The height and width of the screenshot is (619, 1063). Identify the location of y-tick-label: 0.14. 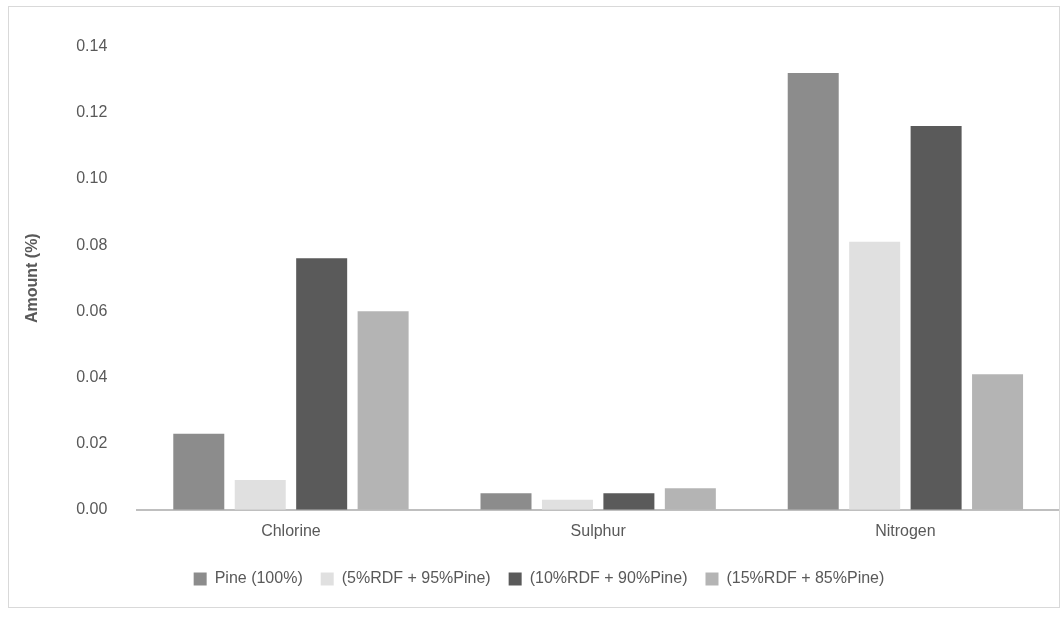
(92, 46).